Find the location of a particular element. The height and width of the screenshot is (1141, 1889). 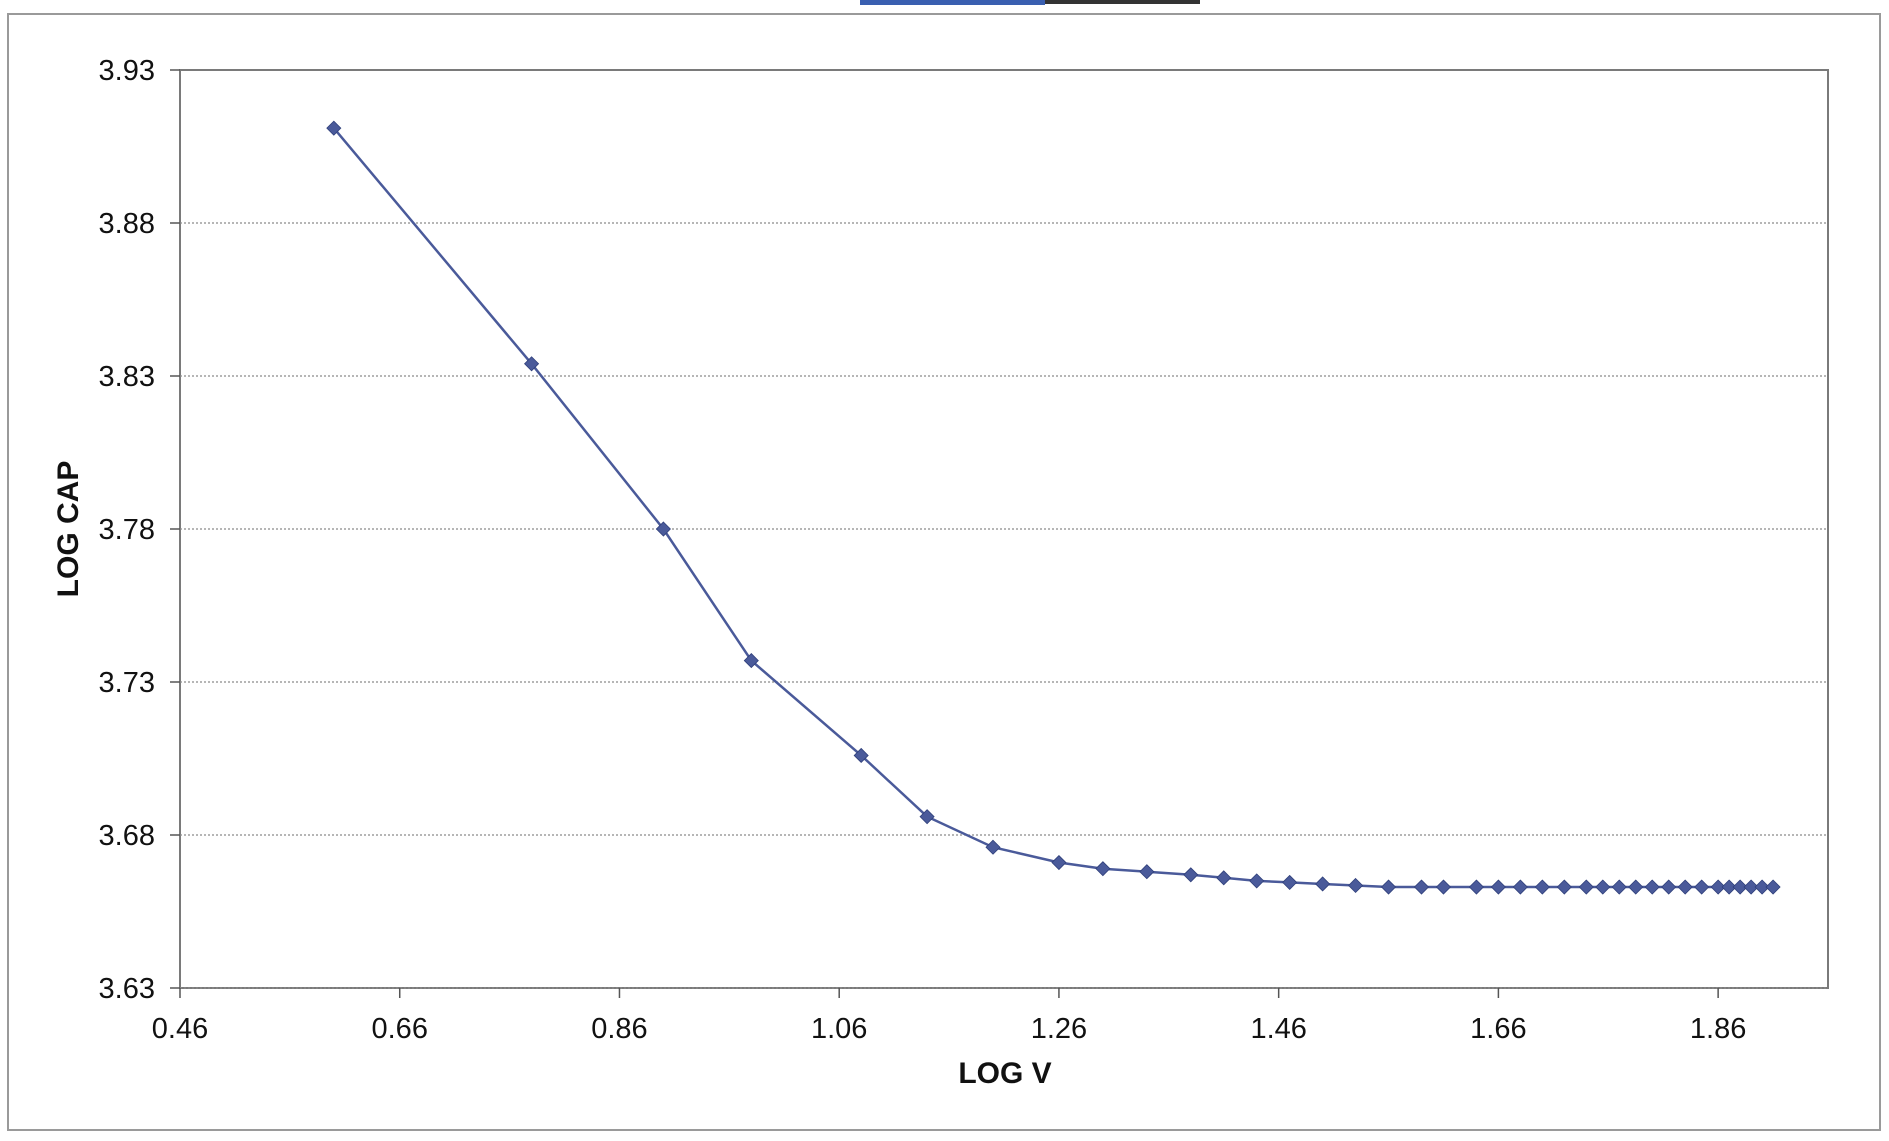

y-tick-label: 3.78 is located at coordinates (127, 530).